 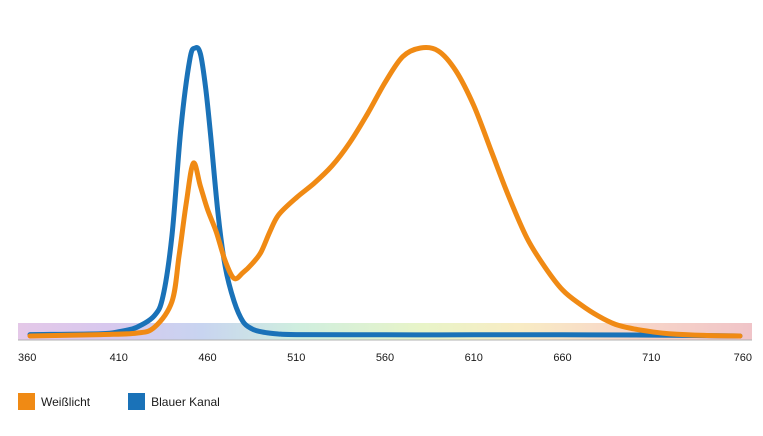 I want to click on x-tick-label: 360, so click(x=27, y=358).